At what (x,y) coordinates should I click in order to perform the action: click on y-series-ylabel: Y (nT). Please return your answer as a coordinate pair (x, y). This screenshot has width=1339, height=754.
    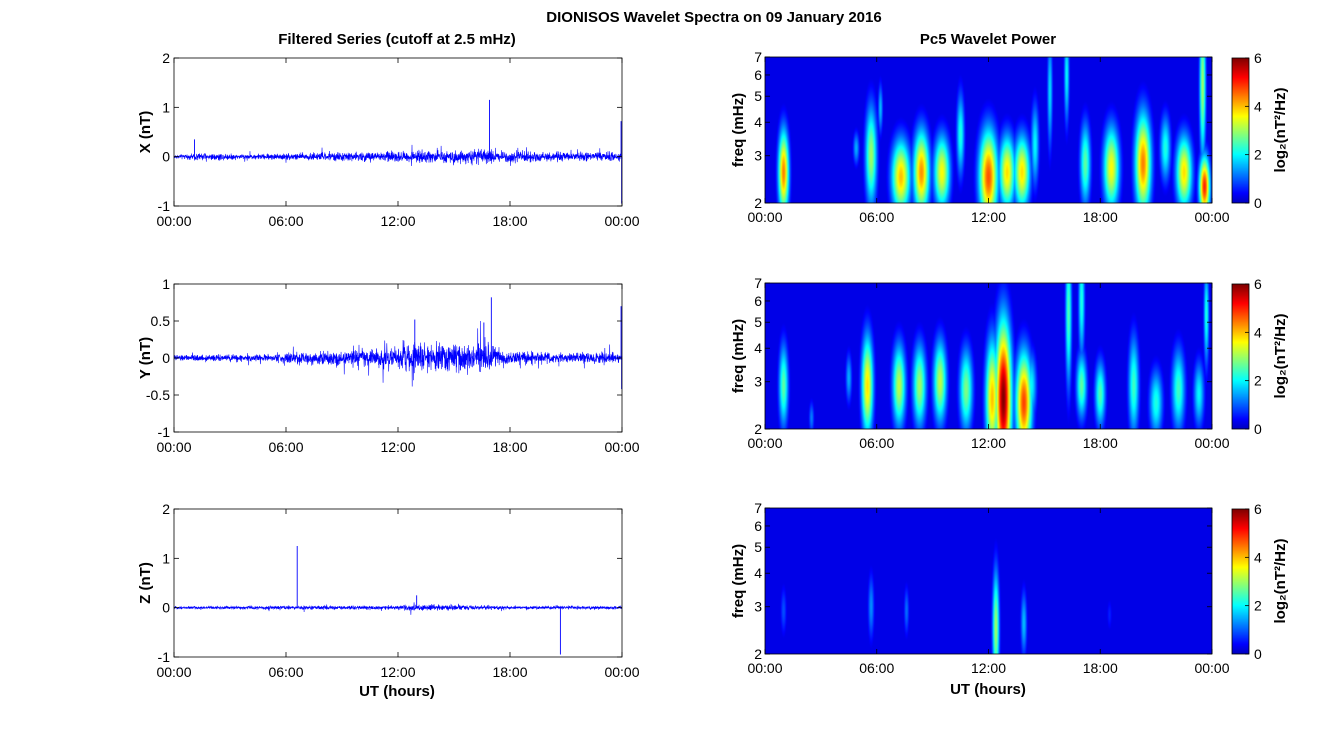
    Looking at the image, I should click on (145, 358).